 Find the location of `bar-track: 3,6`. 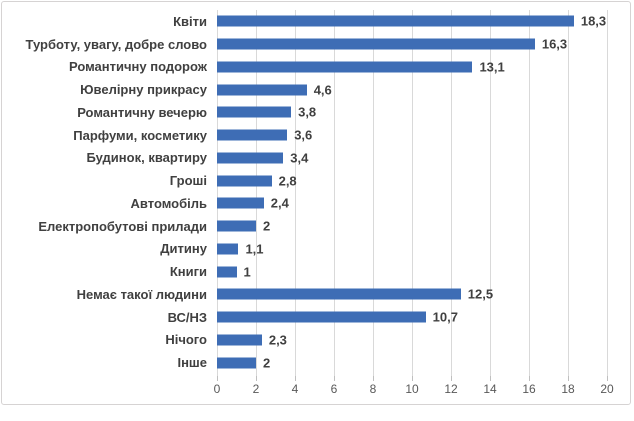

bar-track: 3,6 is located at coordinates (412, 135).